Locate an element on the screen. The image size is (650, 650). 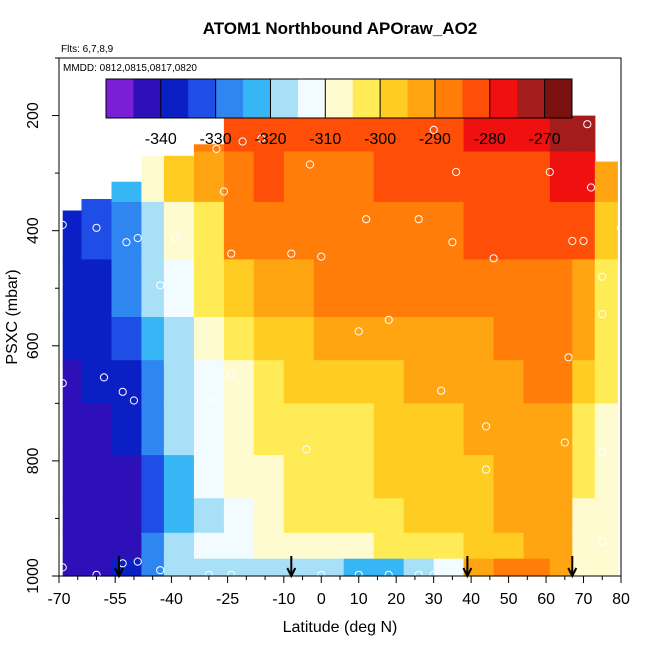
x-tick-label: 0 is located at coordinates (321, 599).